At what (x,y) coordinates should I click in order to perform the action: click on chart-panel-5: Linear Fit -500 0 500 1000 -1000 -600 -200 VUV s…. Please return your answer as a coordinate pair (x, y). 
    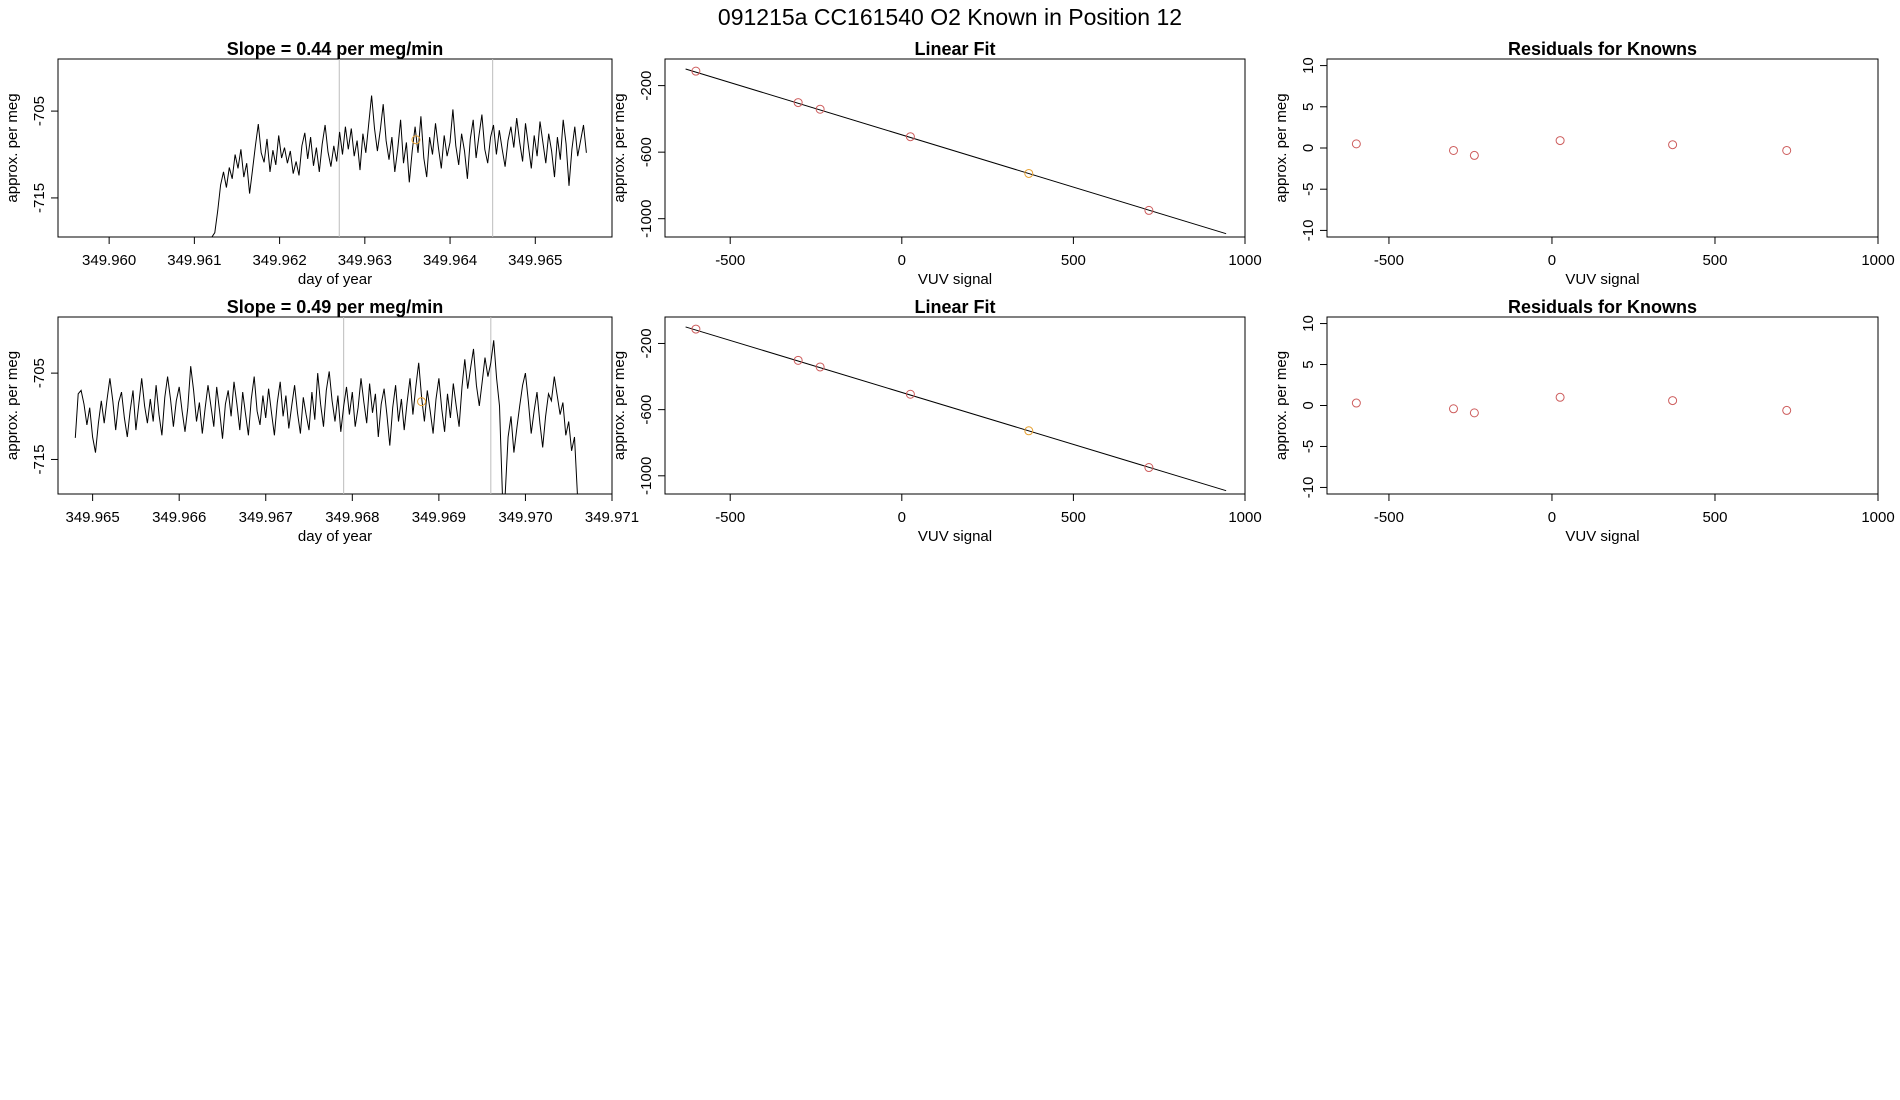
    Looking at the image, I should click on (936, 421).